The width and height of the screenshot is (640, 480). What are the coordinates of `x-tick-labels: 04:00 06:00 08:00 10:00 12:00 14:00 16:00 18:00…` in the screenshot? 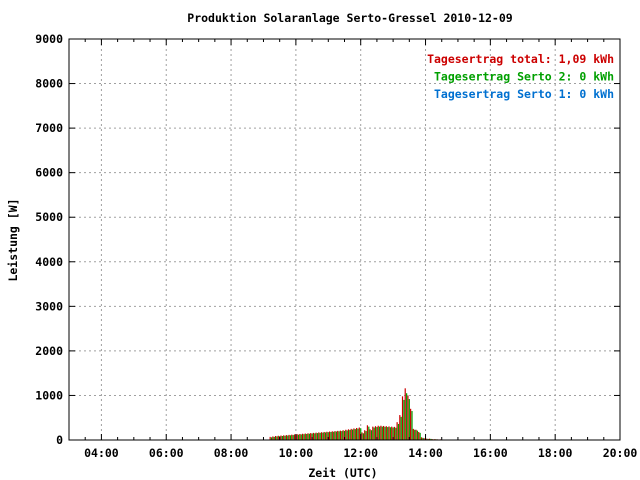 It's located at (360, 453).